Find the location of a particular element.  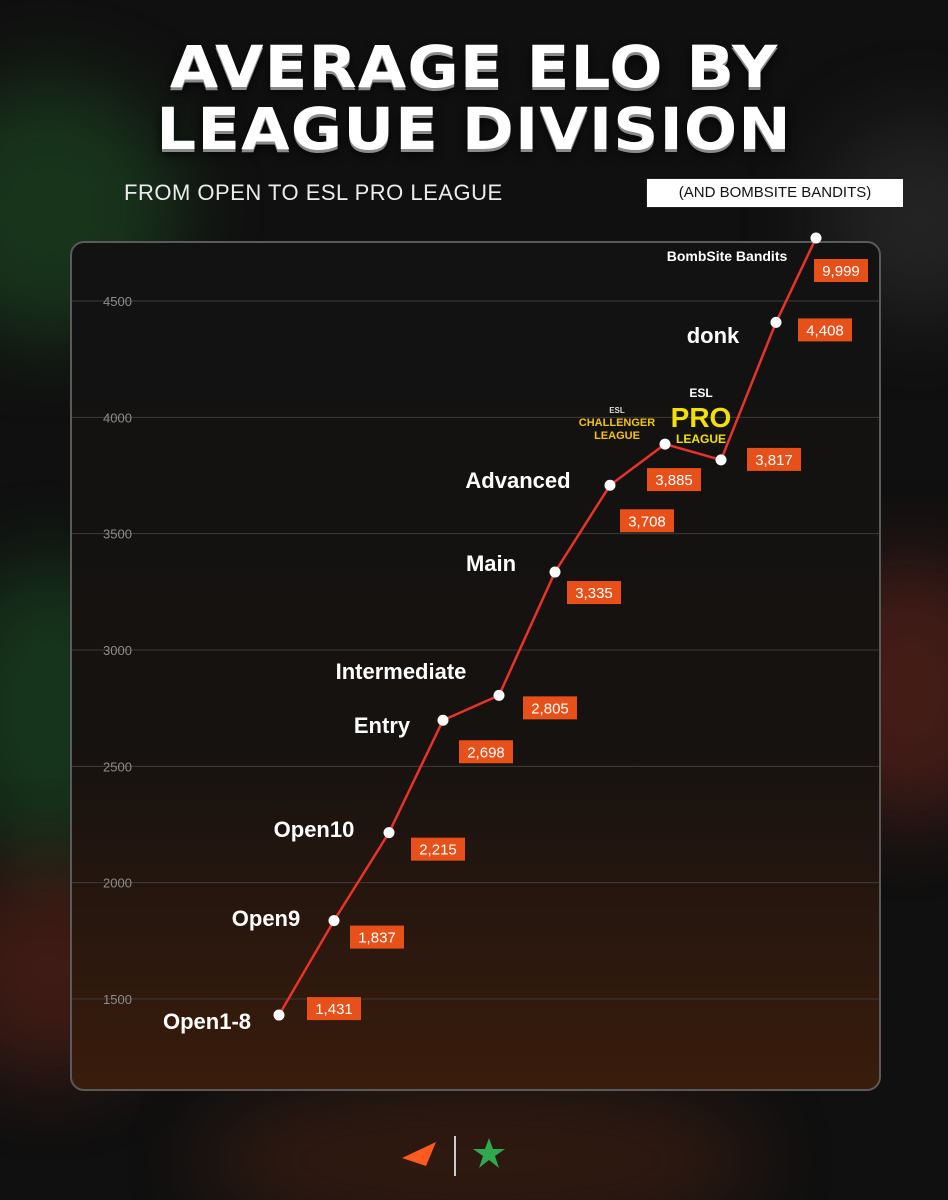

value-label: 2,215 is located at coordinates (438, 850).